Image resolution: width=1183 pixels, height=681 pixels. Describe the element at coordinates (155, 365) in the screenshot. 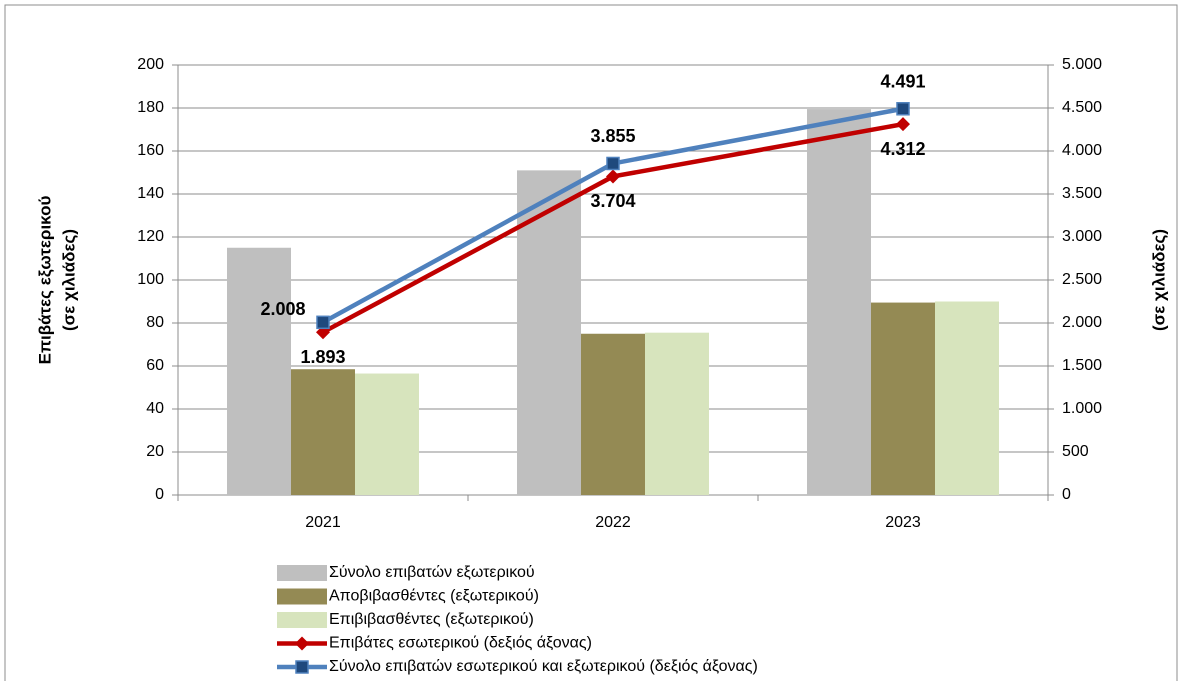

I see `y-tick-label: 60` at that location.